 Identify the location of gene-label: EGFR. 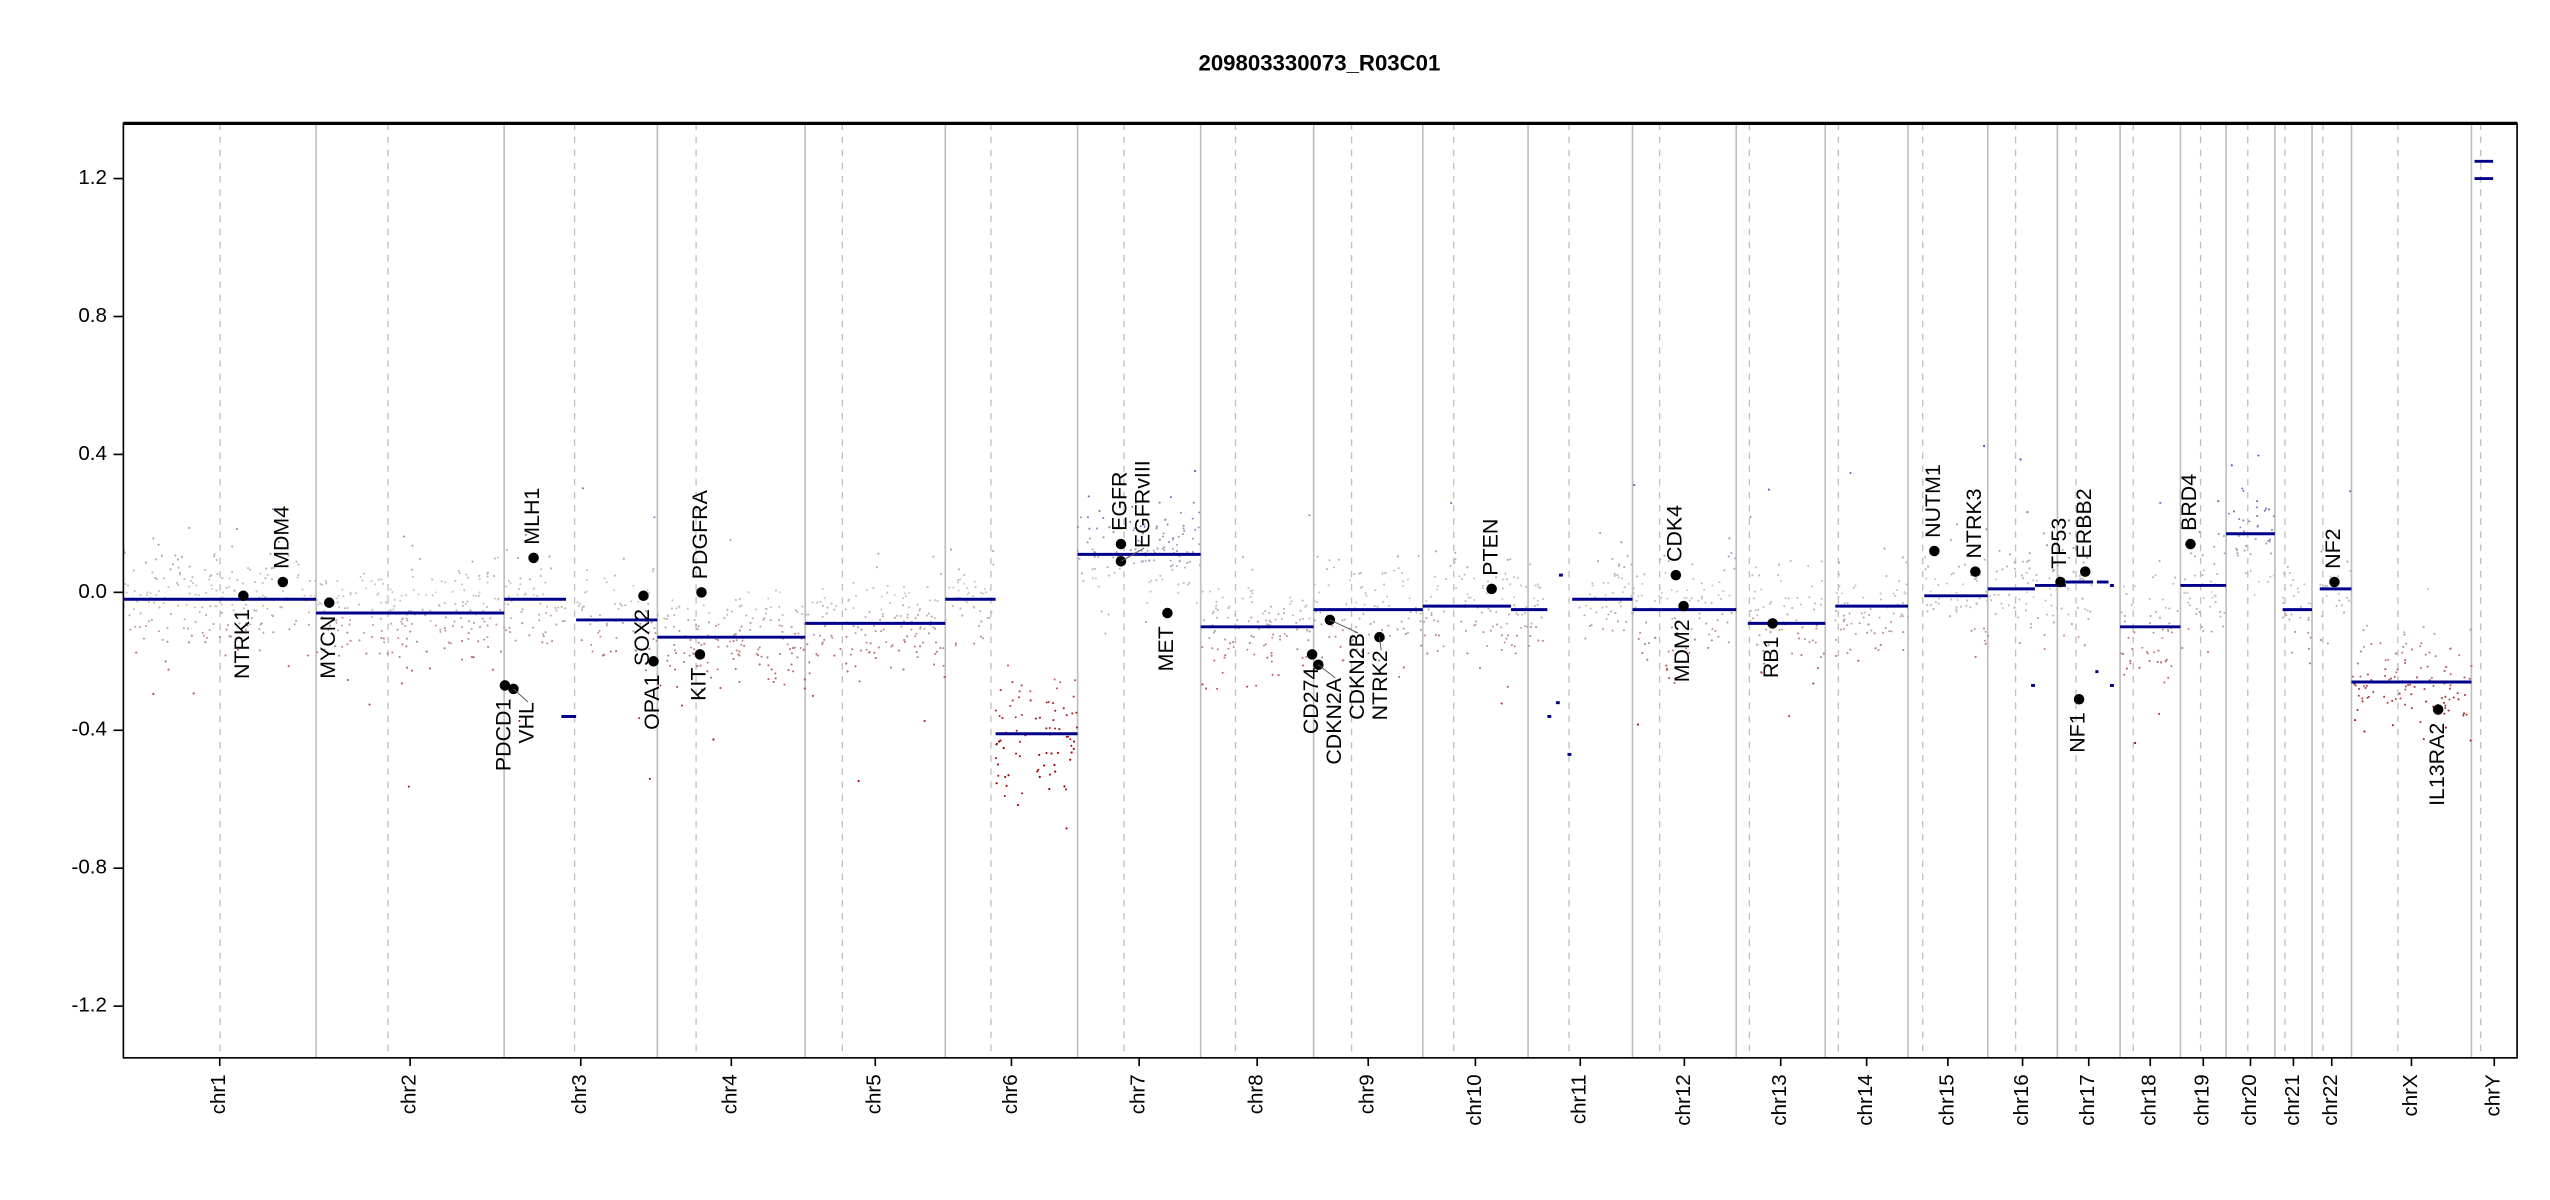
(1120, 501).